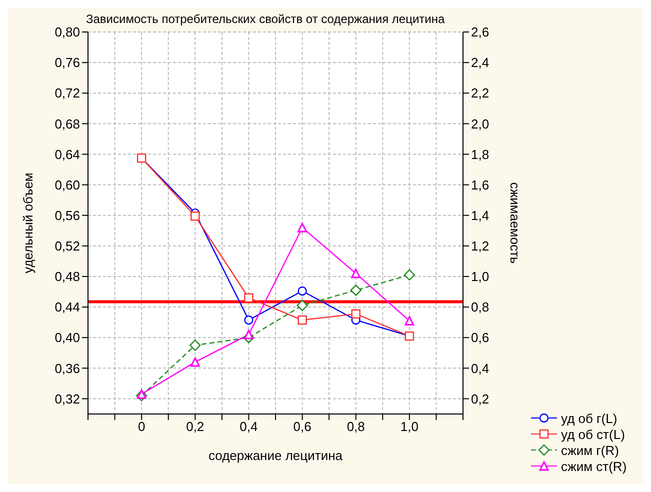 The width and height of the screenshot is (651, 492). What do you see at coordinates (67, 246) in the screenshot?
I see `y-tick-label: 0,52` at bounding box center [67, 246].